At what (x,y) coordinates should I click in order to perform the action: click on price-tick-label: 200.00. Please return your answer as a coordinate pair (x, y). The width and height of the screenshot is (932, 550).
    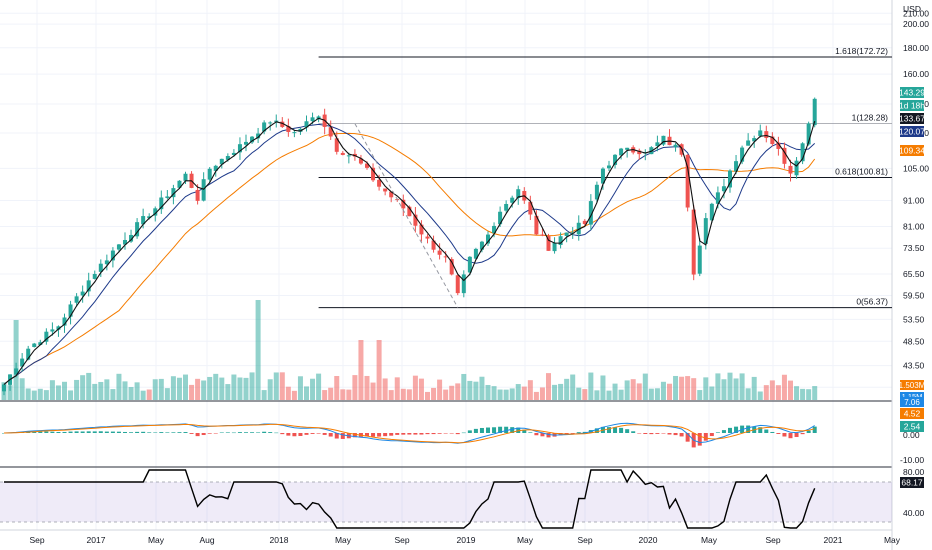
    Looking at the image, I should click on (916, 24).